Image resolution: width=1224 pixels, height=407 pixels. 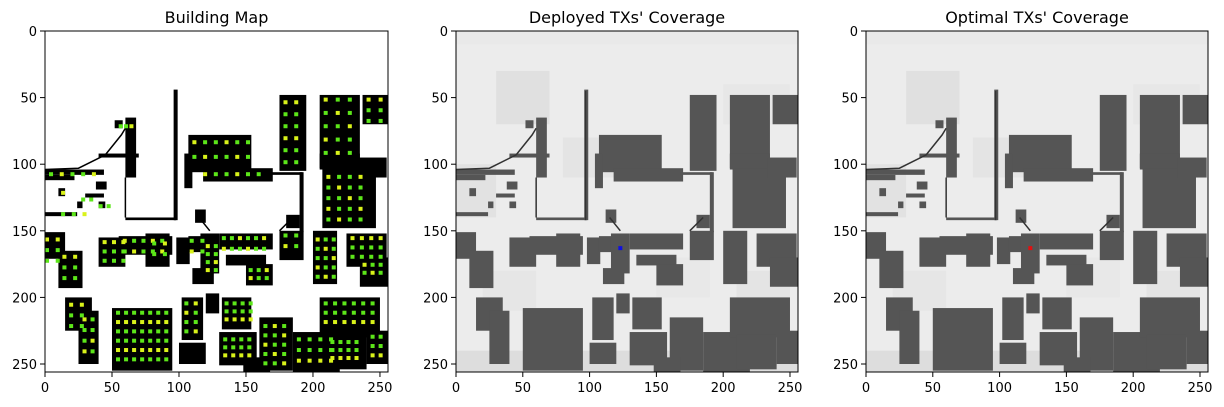 What do you see at coordinates (1037, 17) in the screenshot?
I see `panel-title: Optimal TXs' Coverage` at bounding box center [1037, 17].